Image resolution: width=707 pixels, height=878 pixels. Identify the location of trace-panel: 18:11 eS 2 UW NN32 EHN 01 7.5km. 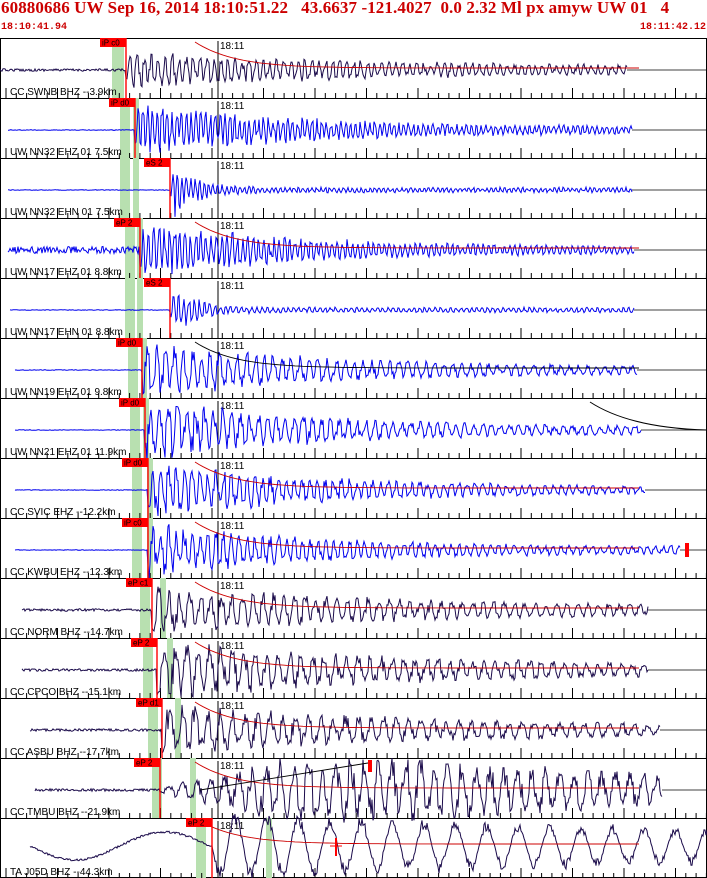
(353, 188).